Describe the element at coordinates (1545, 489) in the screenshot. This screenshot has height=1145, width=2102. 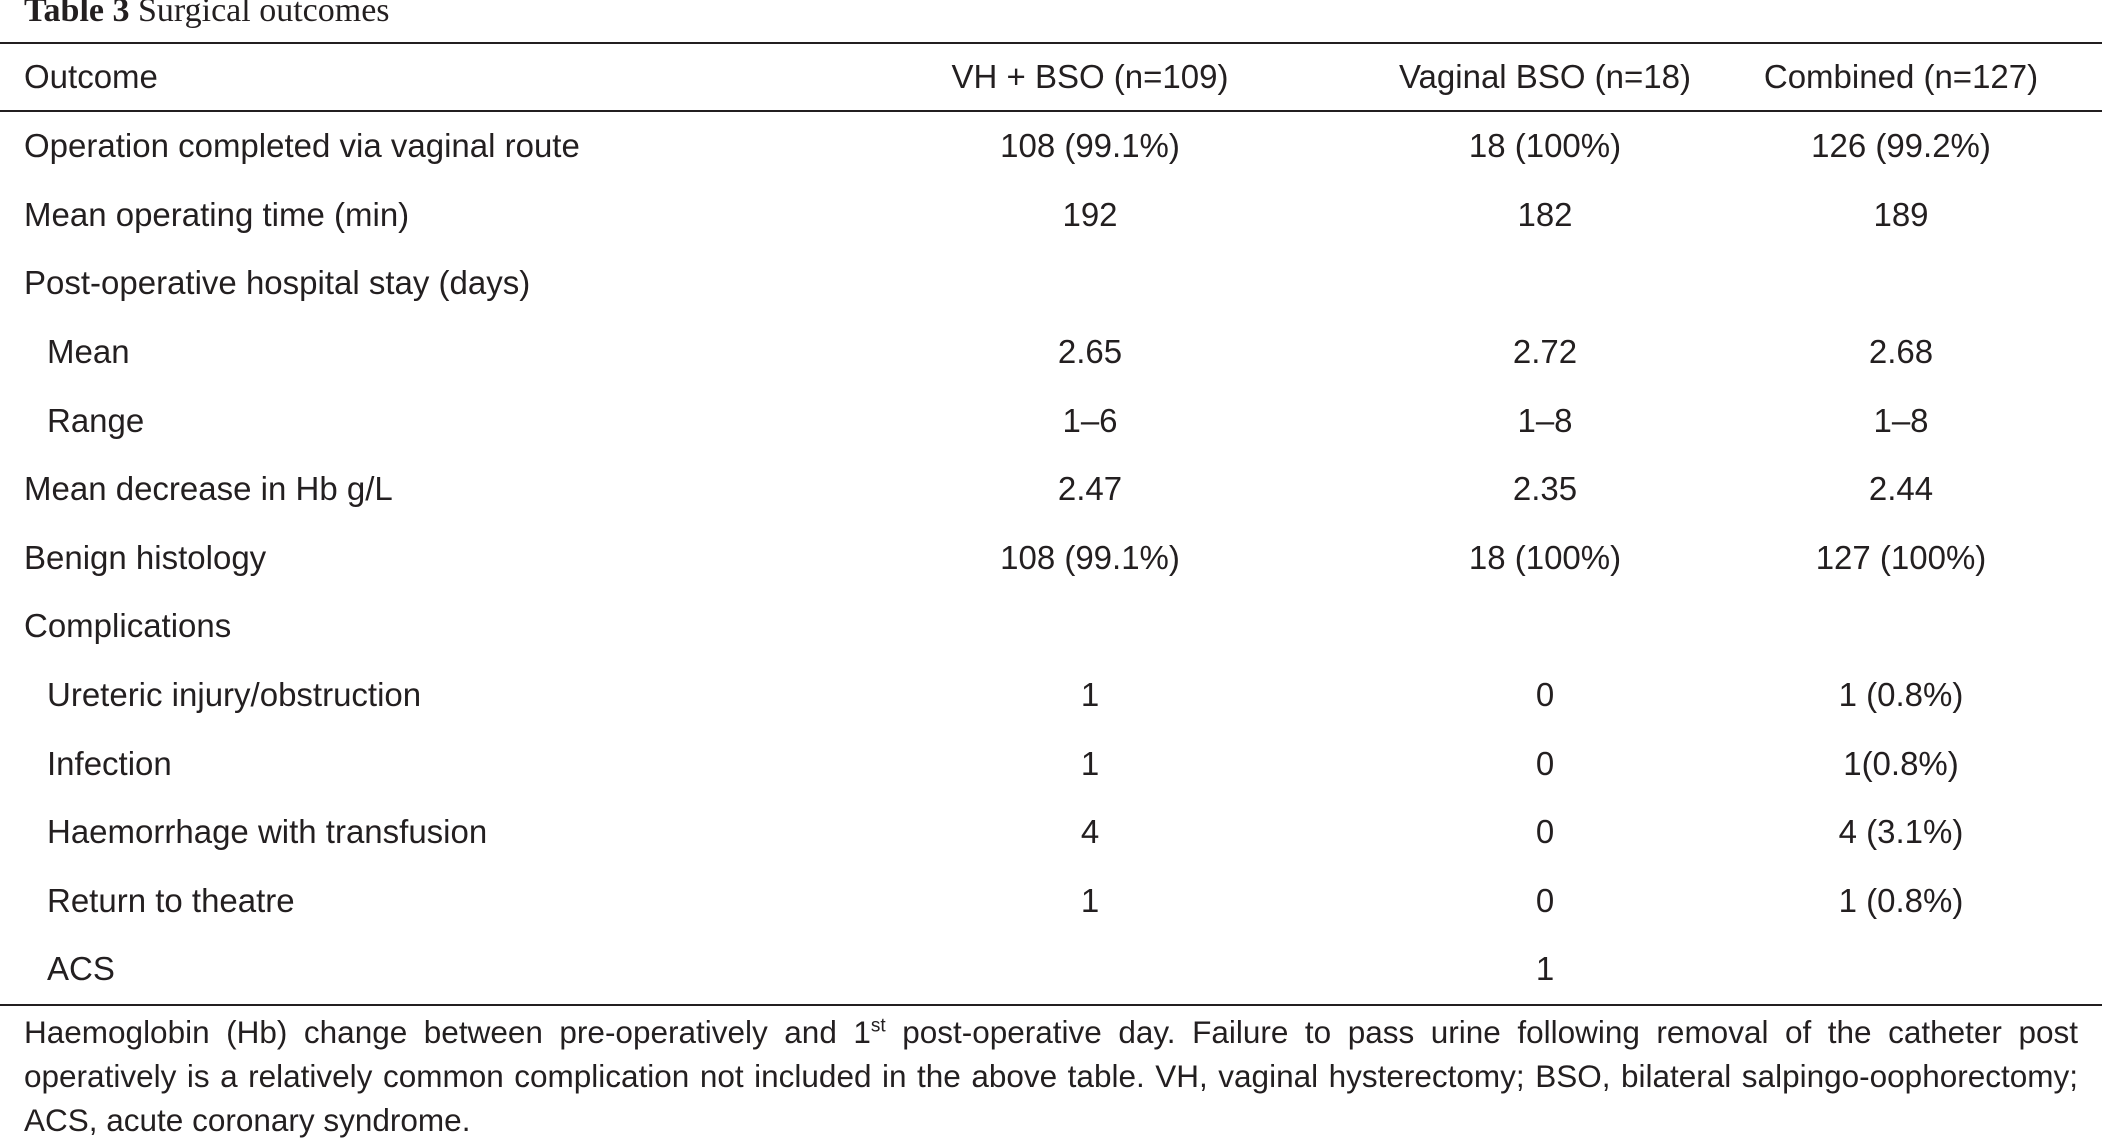
I see `cell-vaginal-bso: 2.35` at that location.